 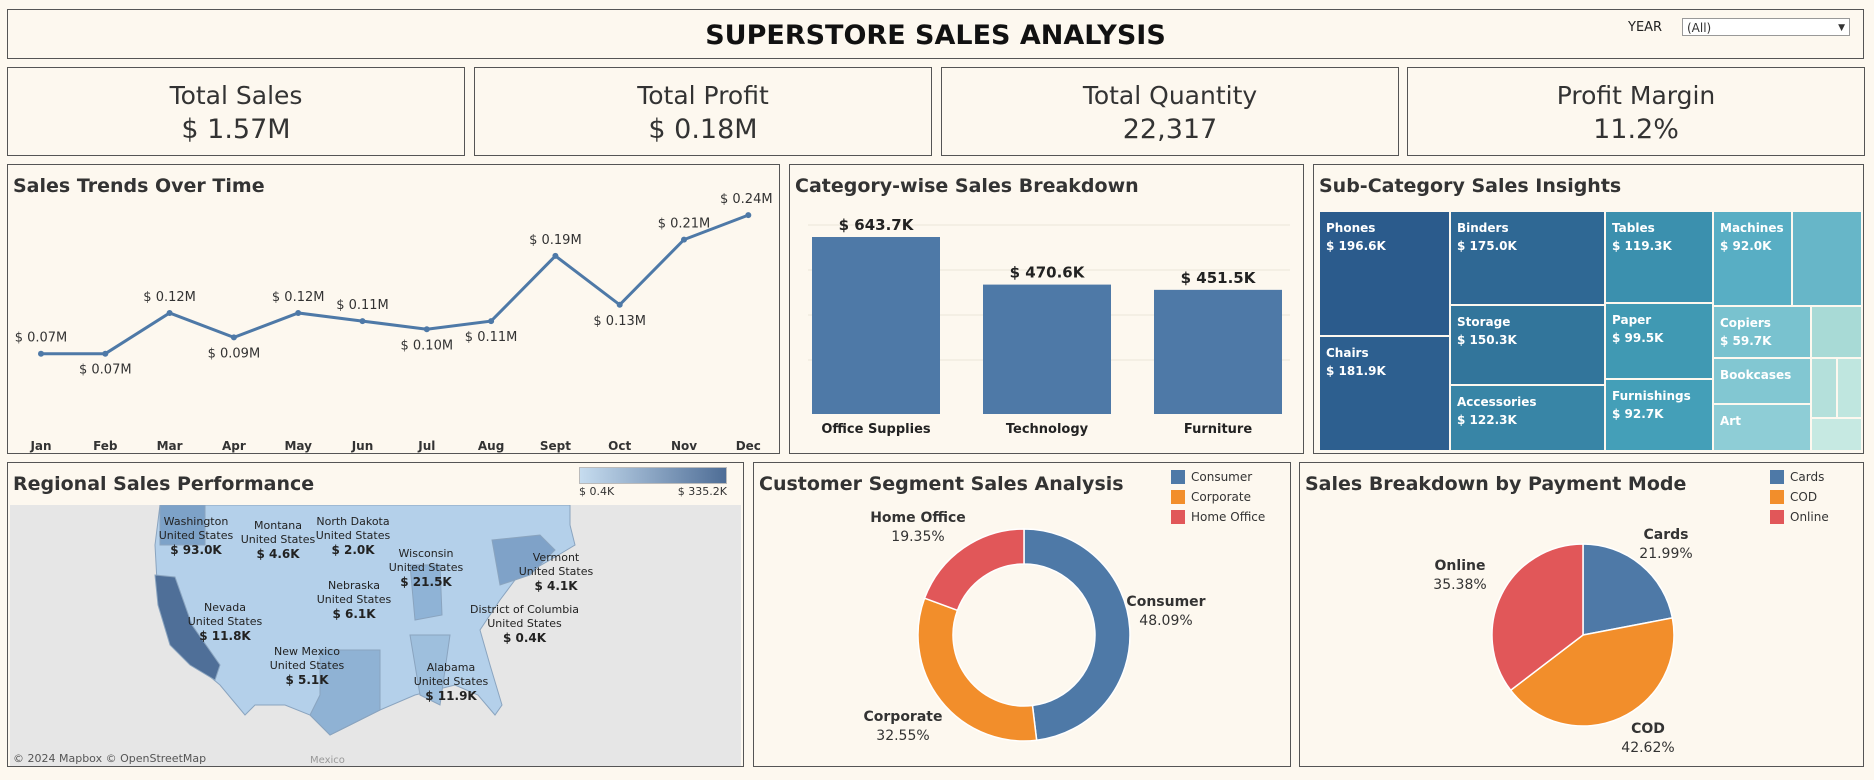 What do you see at coordinates (1487, 420) in the screenshot?
I see `tile-value: $ 122.3K` at bounding box center [1487, 420].